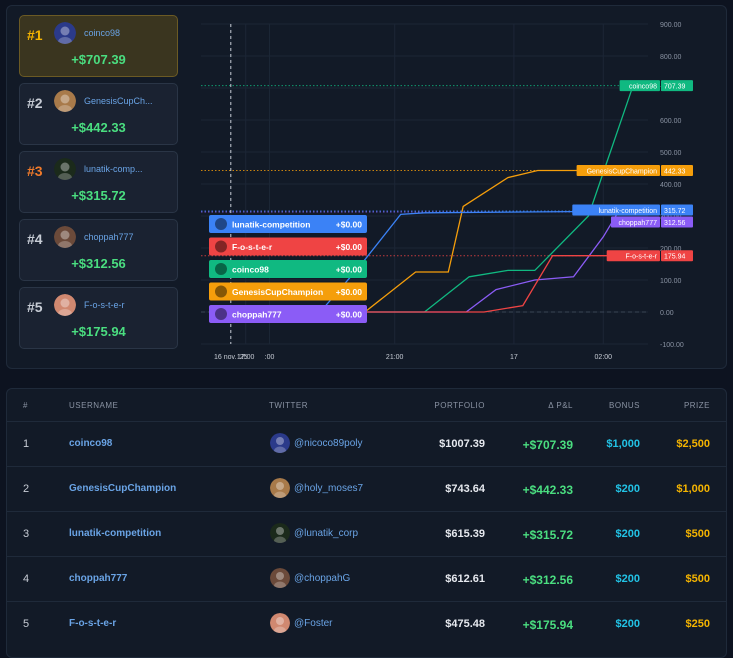 This screenshot has width=733, height=658. What do you see at coordinates (93, 623) in the screenshot?
I see `row-username: F-o-s-t-e-r` at bounding box center [93, 623].